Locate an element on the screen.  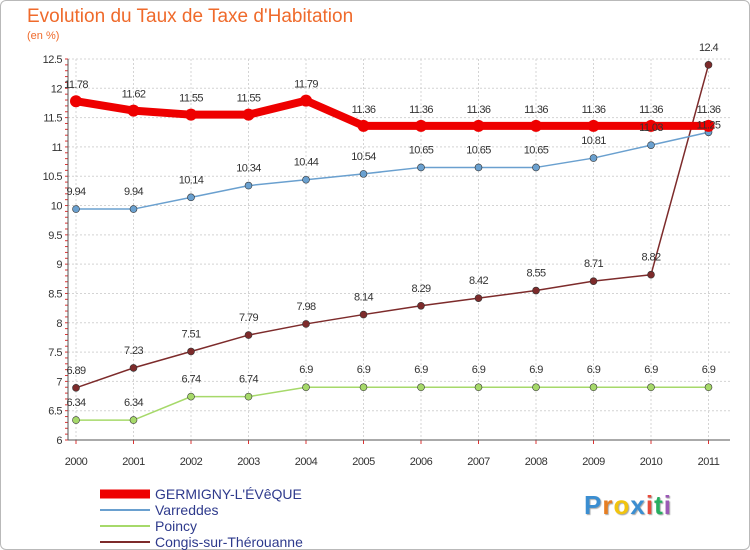
y-tick-label: 6 is located at coordinates (59, 441).